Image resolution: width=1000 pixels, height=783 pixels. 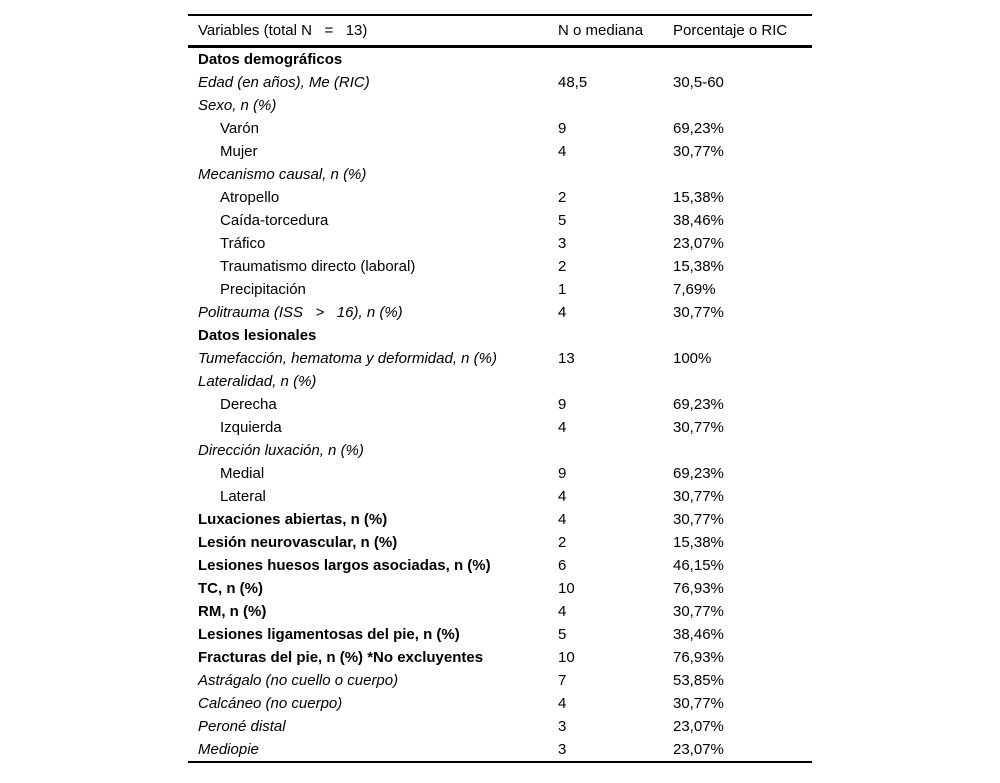 I want to click on table-row: Precipitación 1 7,69%, so click(x=500, y=289).